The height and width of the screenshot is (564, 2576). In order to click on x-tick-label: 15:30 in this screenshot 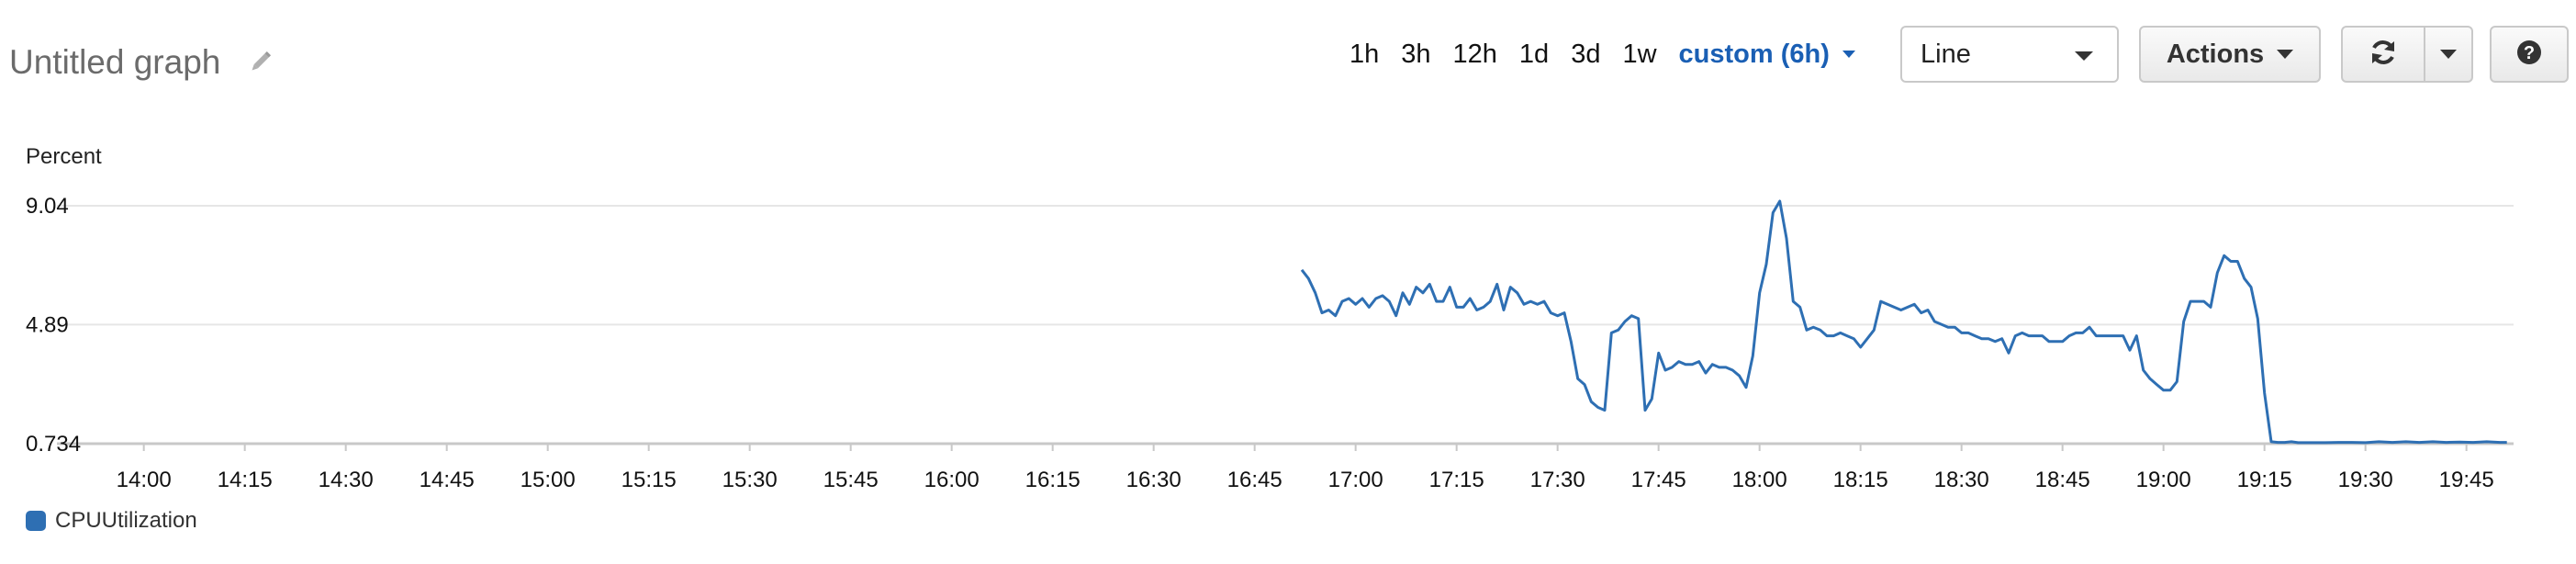, I will do `click(750, 480)`.